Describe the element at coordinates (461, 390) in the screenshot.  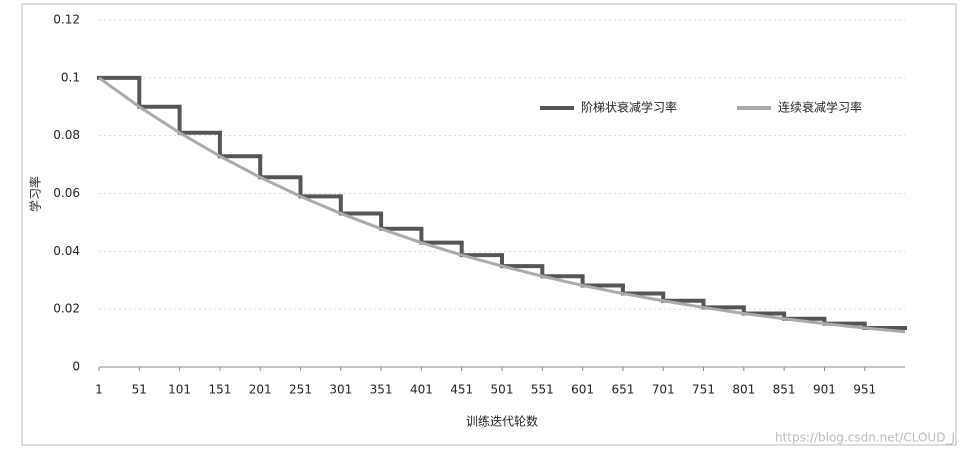
I see `x-tick-label: 451` at that location.